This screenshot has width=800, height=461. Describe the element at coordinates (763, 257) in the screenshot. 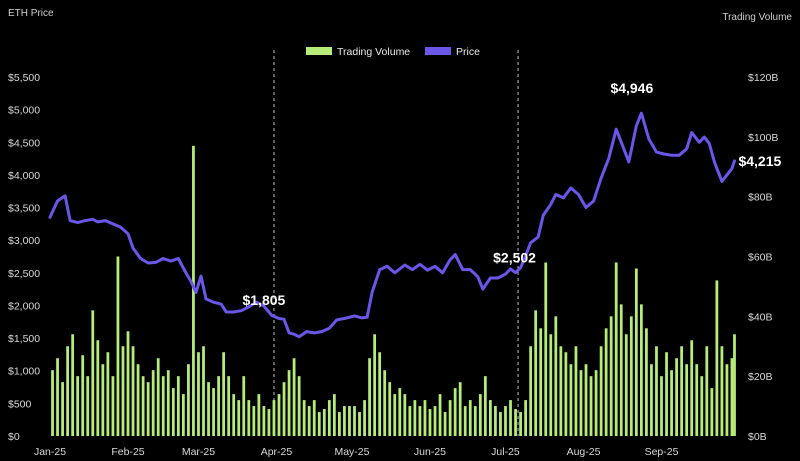

I see `right-axis-ticks: $0B $20B $40B $60B $80B $100B $120B` at that location.